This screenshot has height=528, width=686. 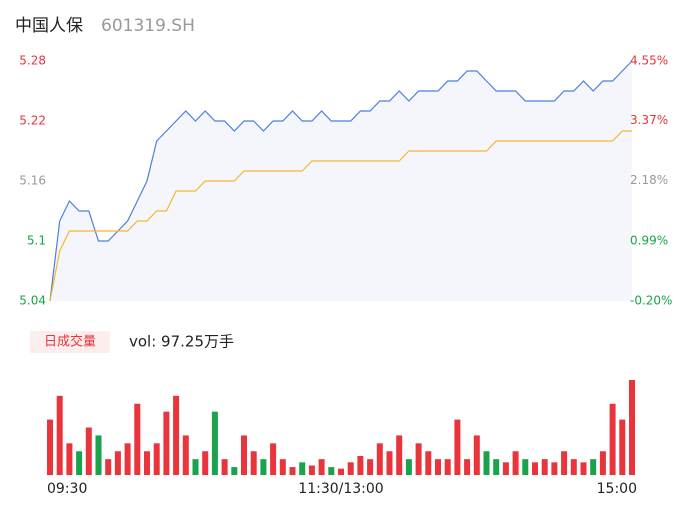 What do you see at coordinates (148, 26) in the screenshot?
I see `chart-subtitle: 601319.SH` at bounding box center [148, 26].